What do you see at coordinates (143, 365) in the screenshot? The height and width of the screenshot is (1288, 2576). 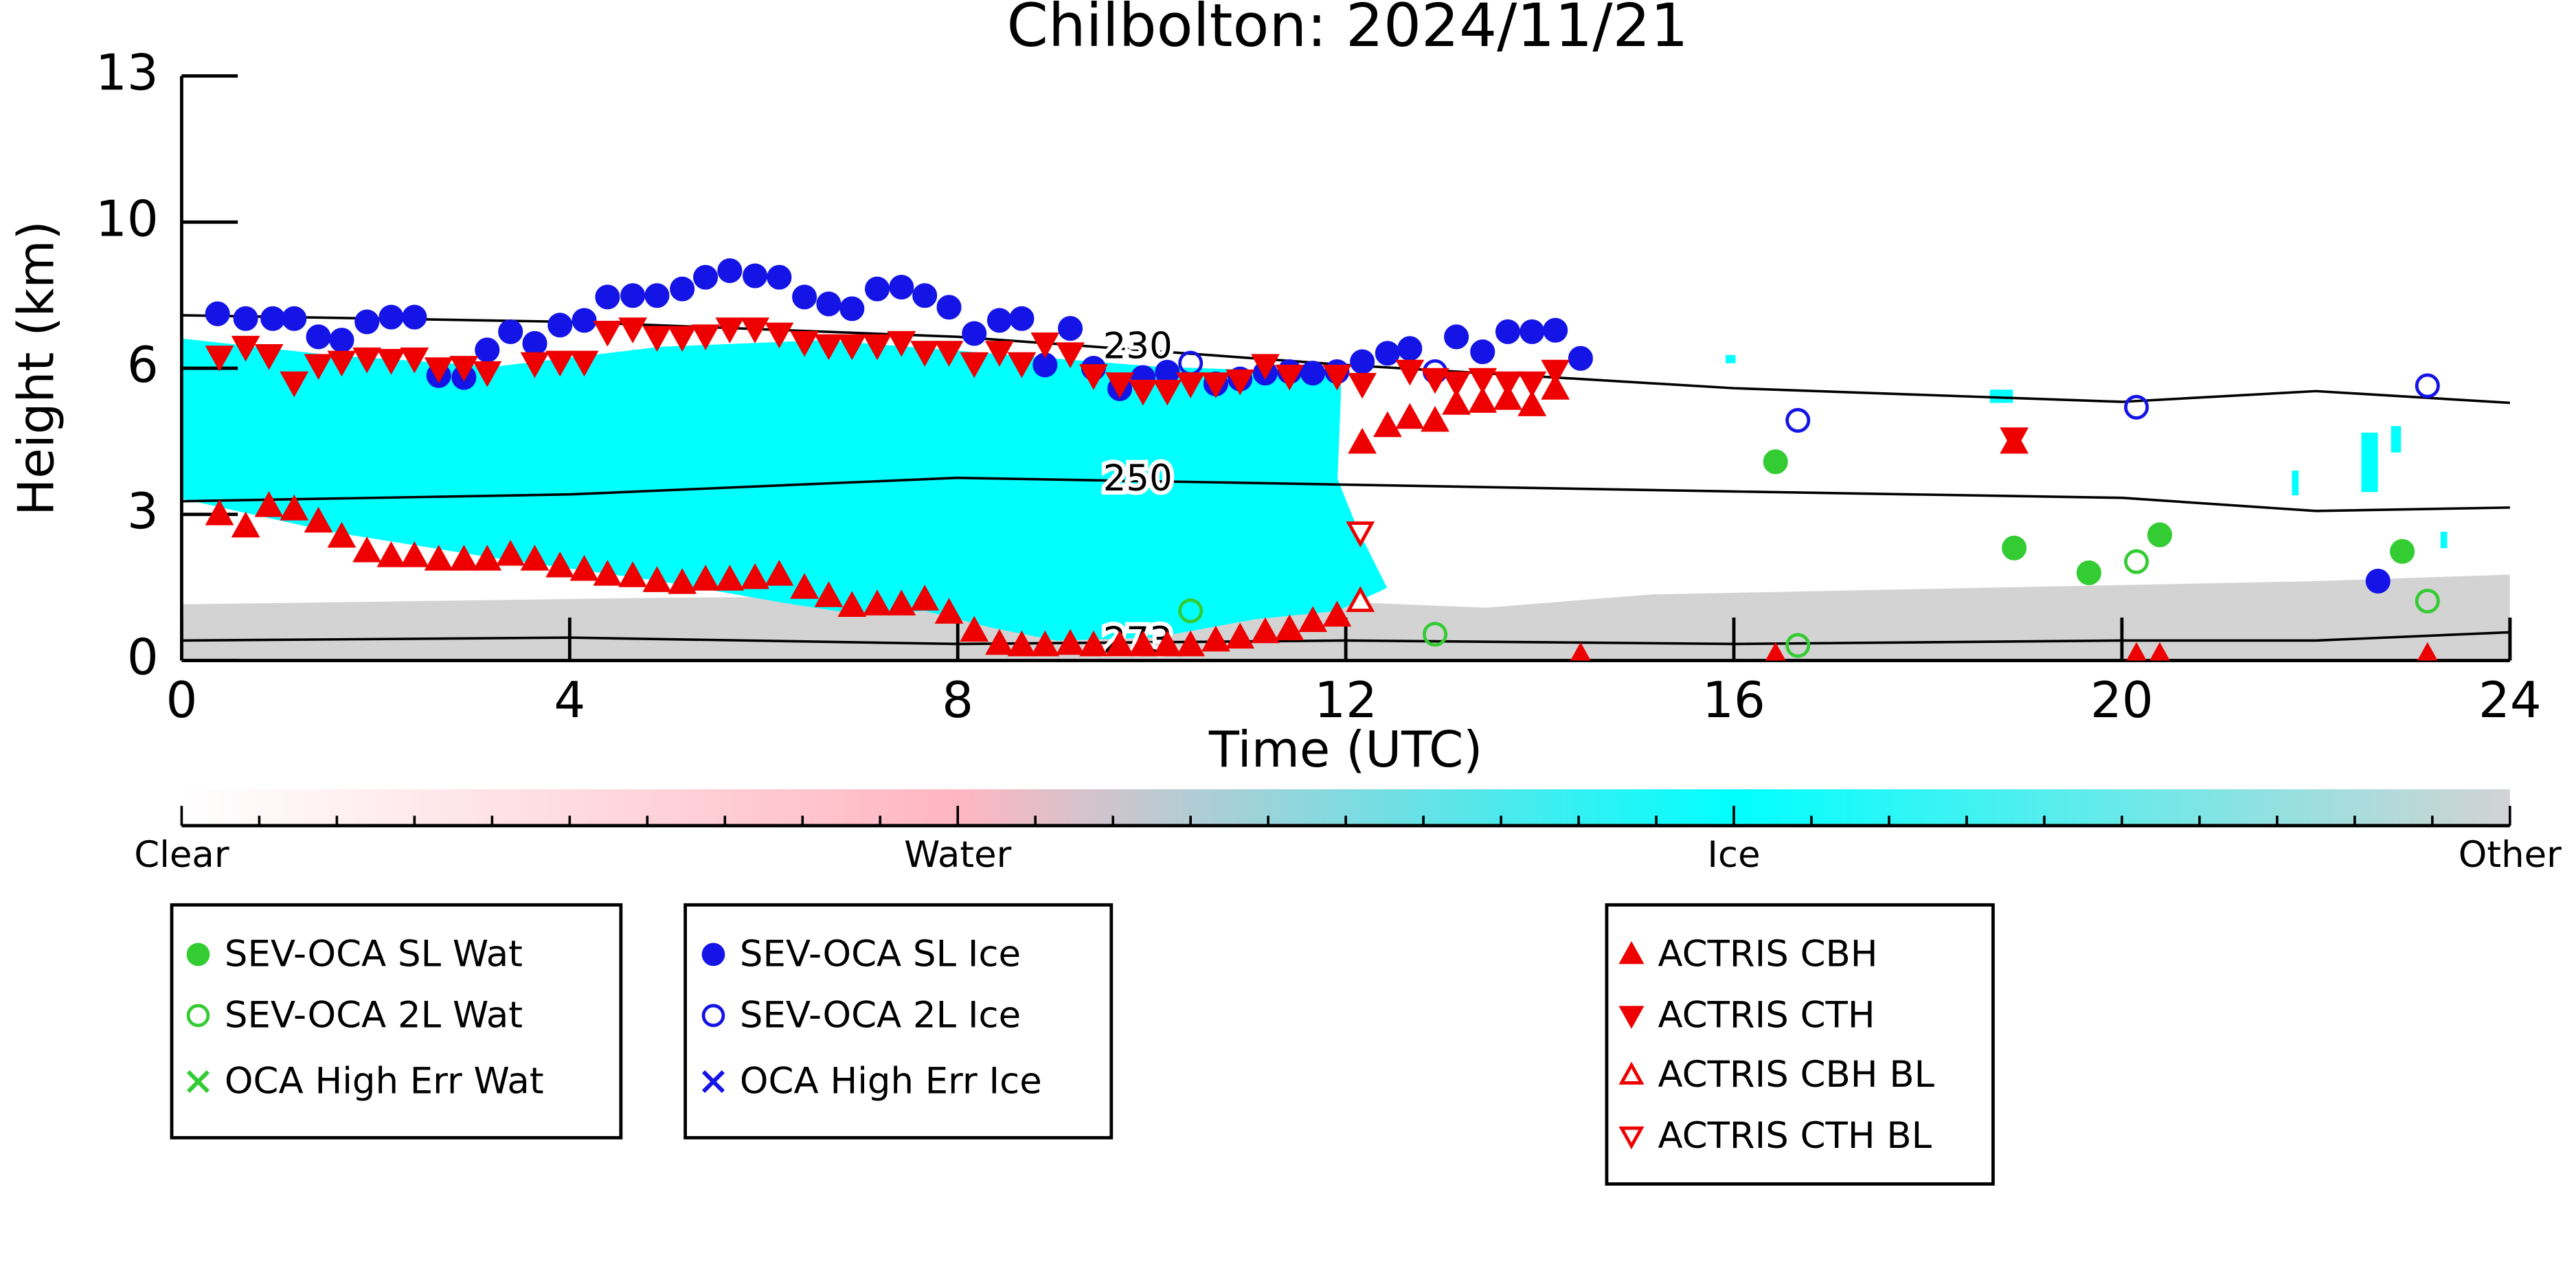 I see `y-tick-label: 6` at bounding box center [143, 365].